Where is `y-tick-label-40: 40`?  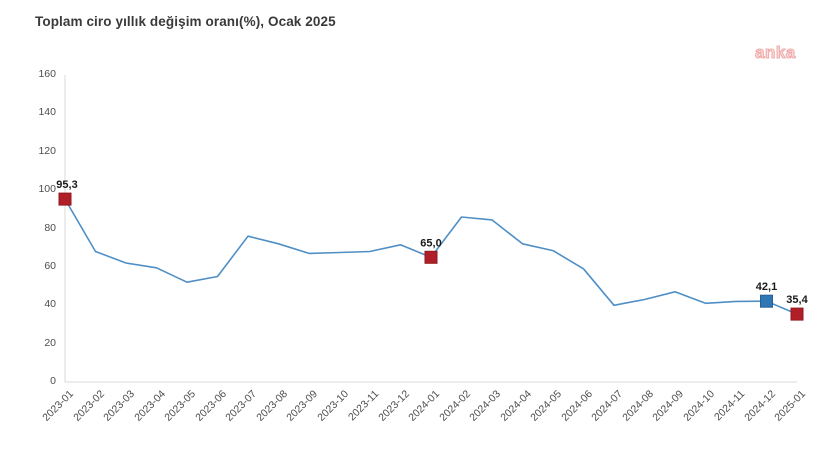
y-tick-label-40: 40 is located at coordinates (50, 304).